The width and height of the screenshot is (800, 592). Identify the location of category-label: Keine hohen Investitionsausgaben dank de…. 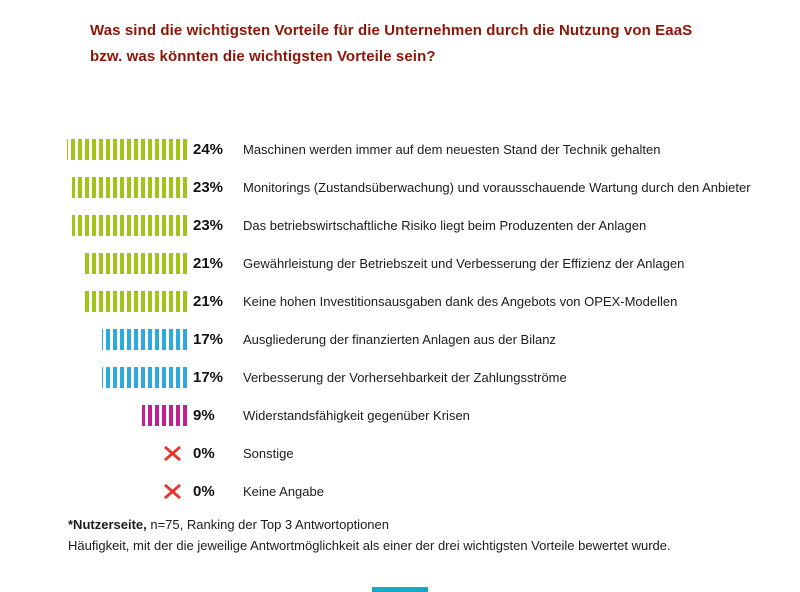
(460, 301).